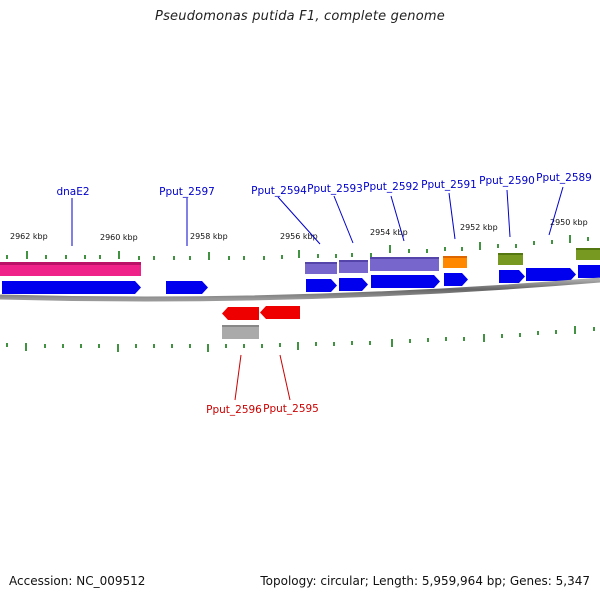 The width and height of the screenshot is (600, 600). What do you see at coordinates (187, 192) in the screenshot?
I see `gene-label-pput-2597: Pput_2597` at bounding box center [187, 192].